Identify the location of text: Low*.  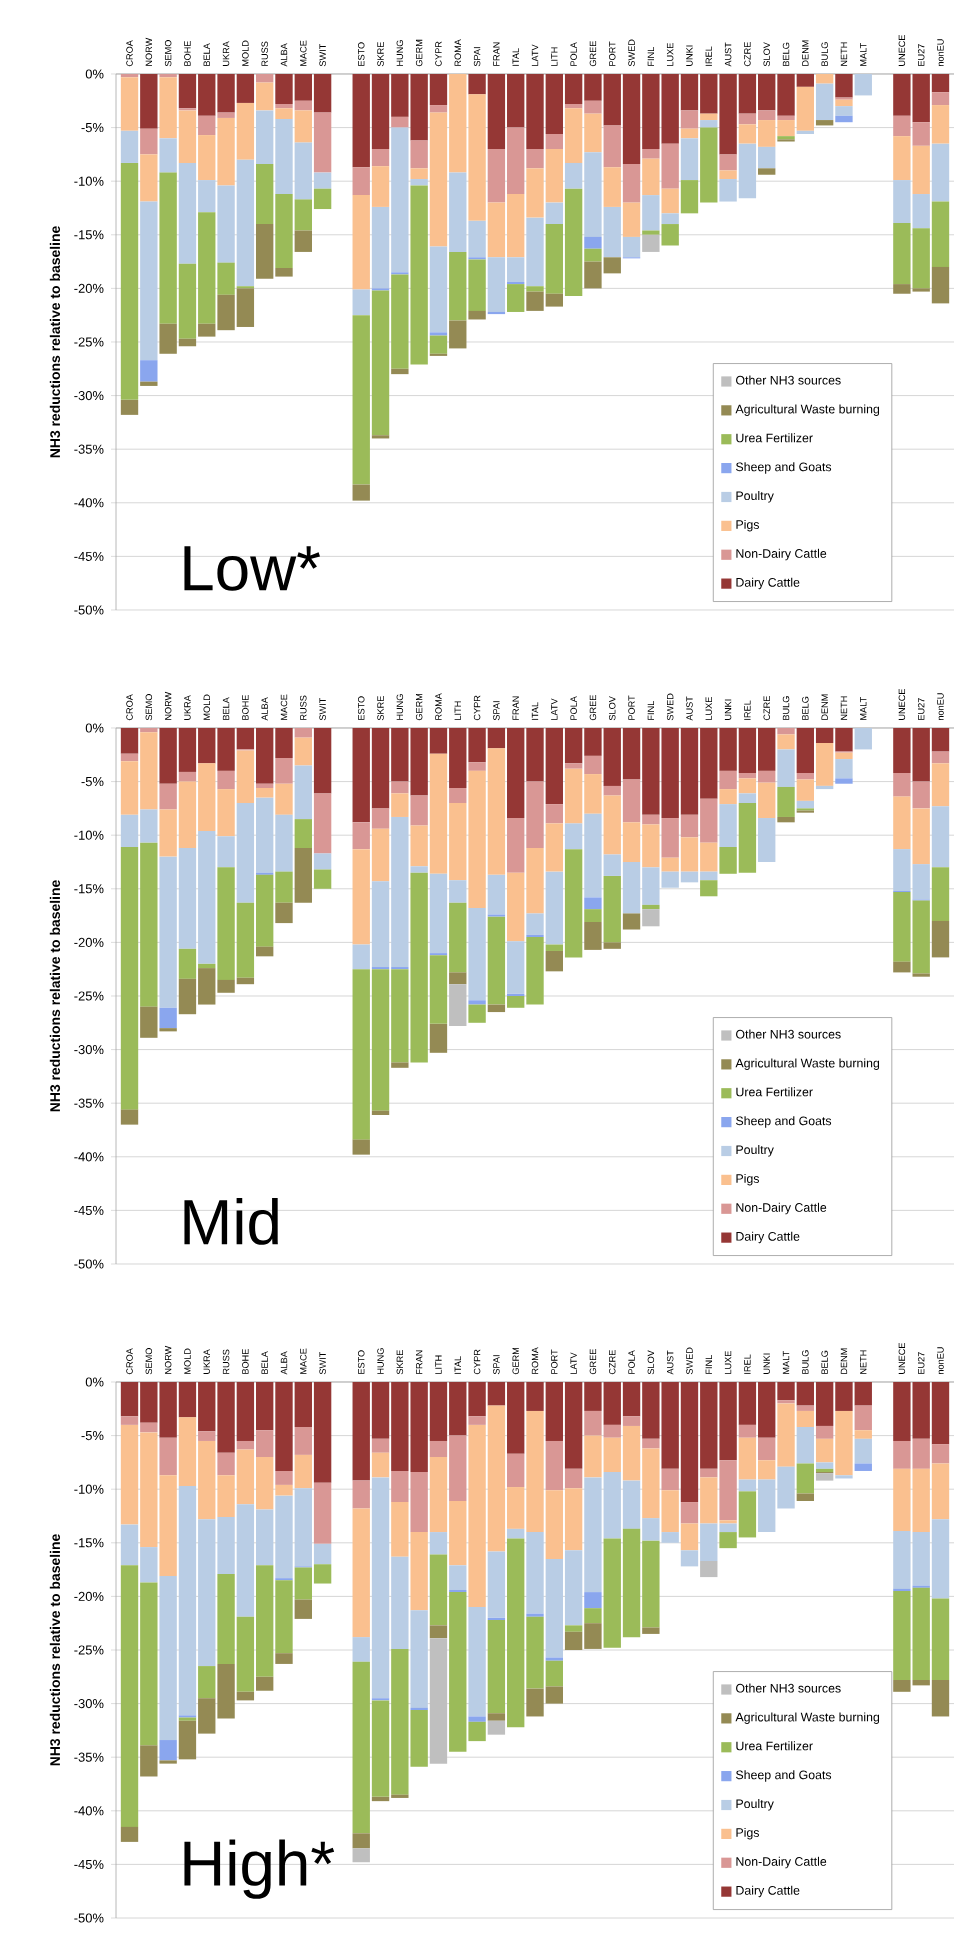
(252, 568).